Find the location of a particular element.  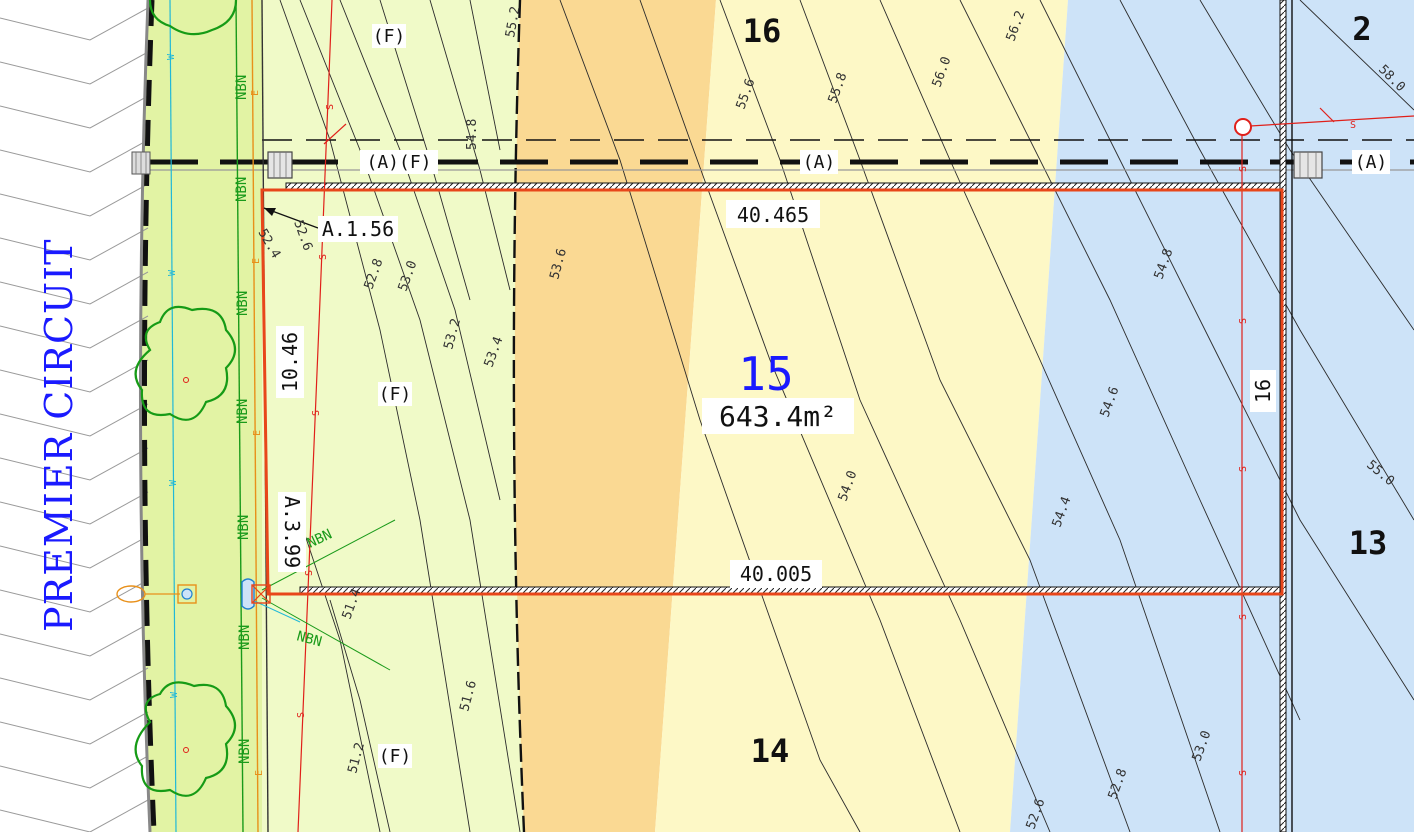

nbn-line is located at coordinates (239, 416).